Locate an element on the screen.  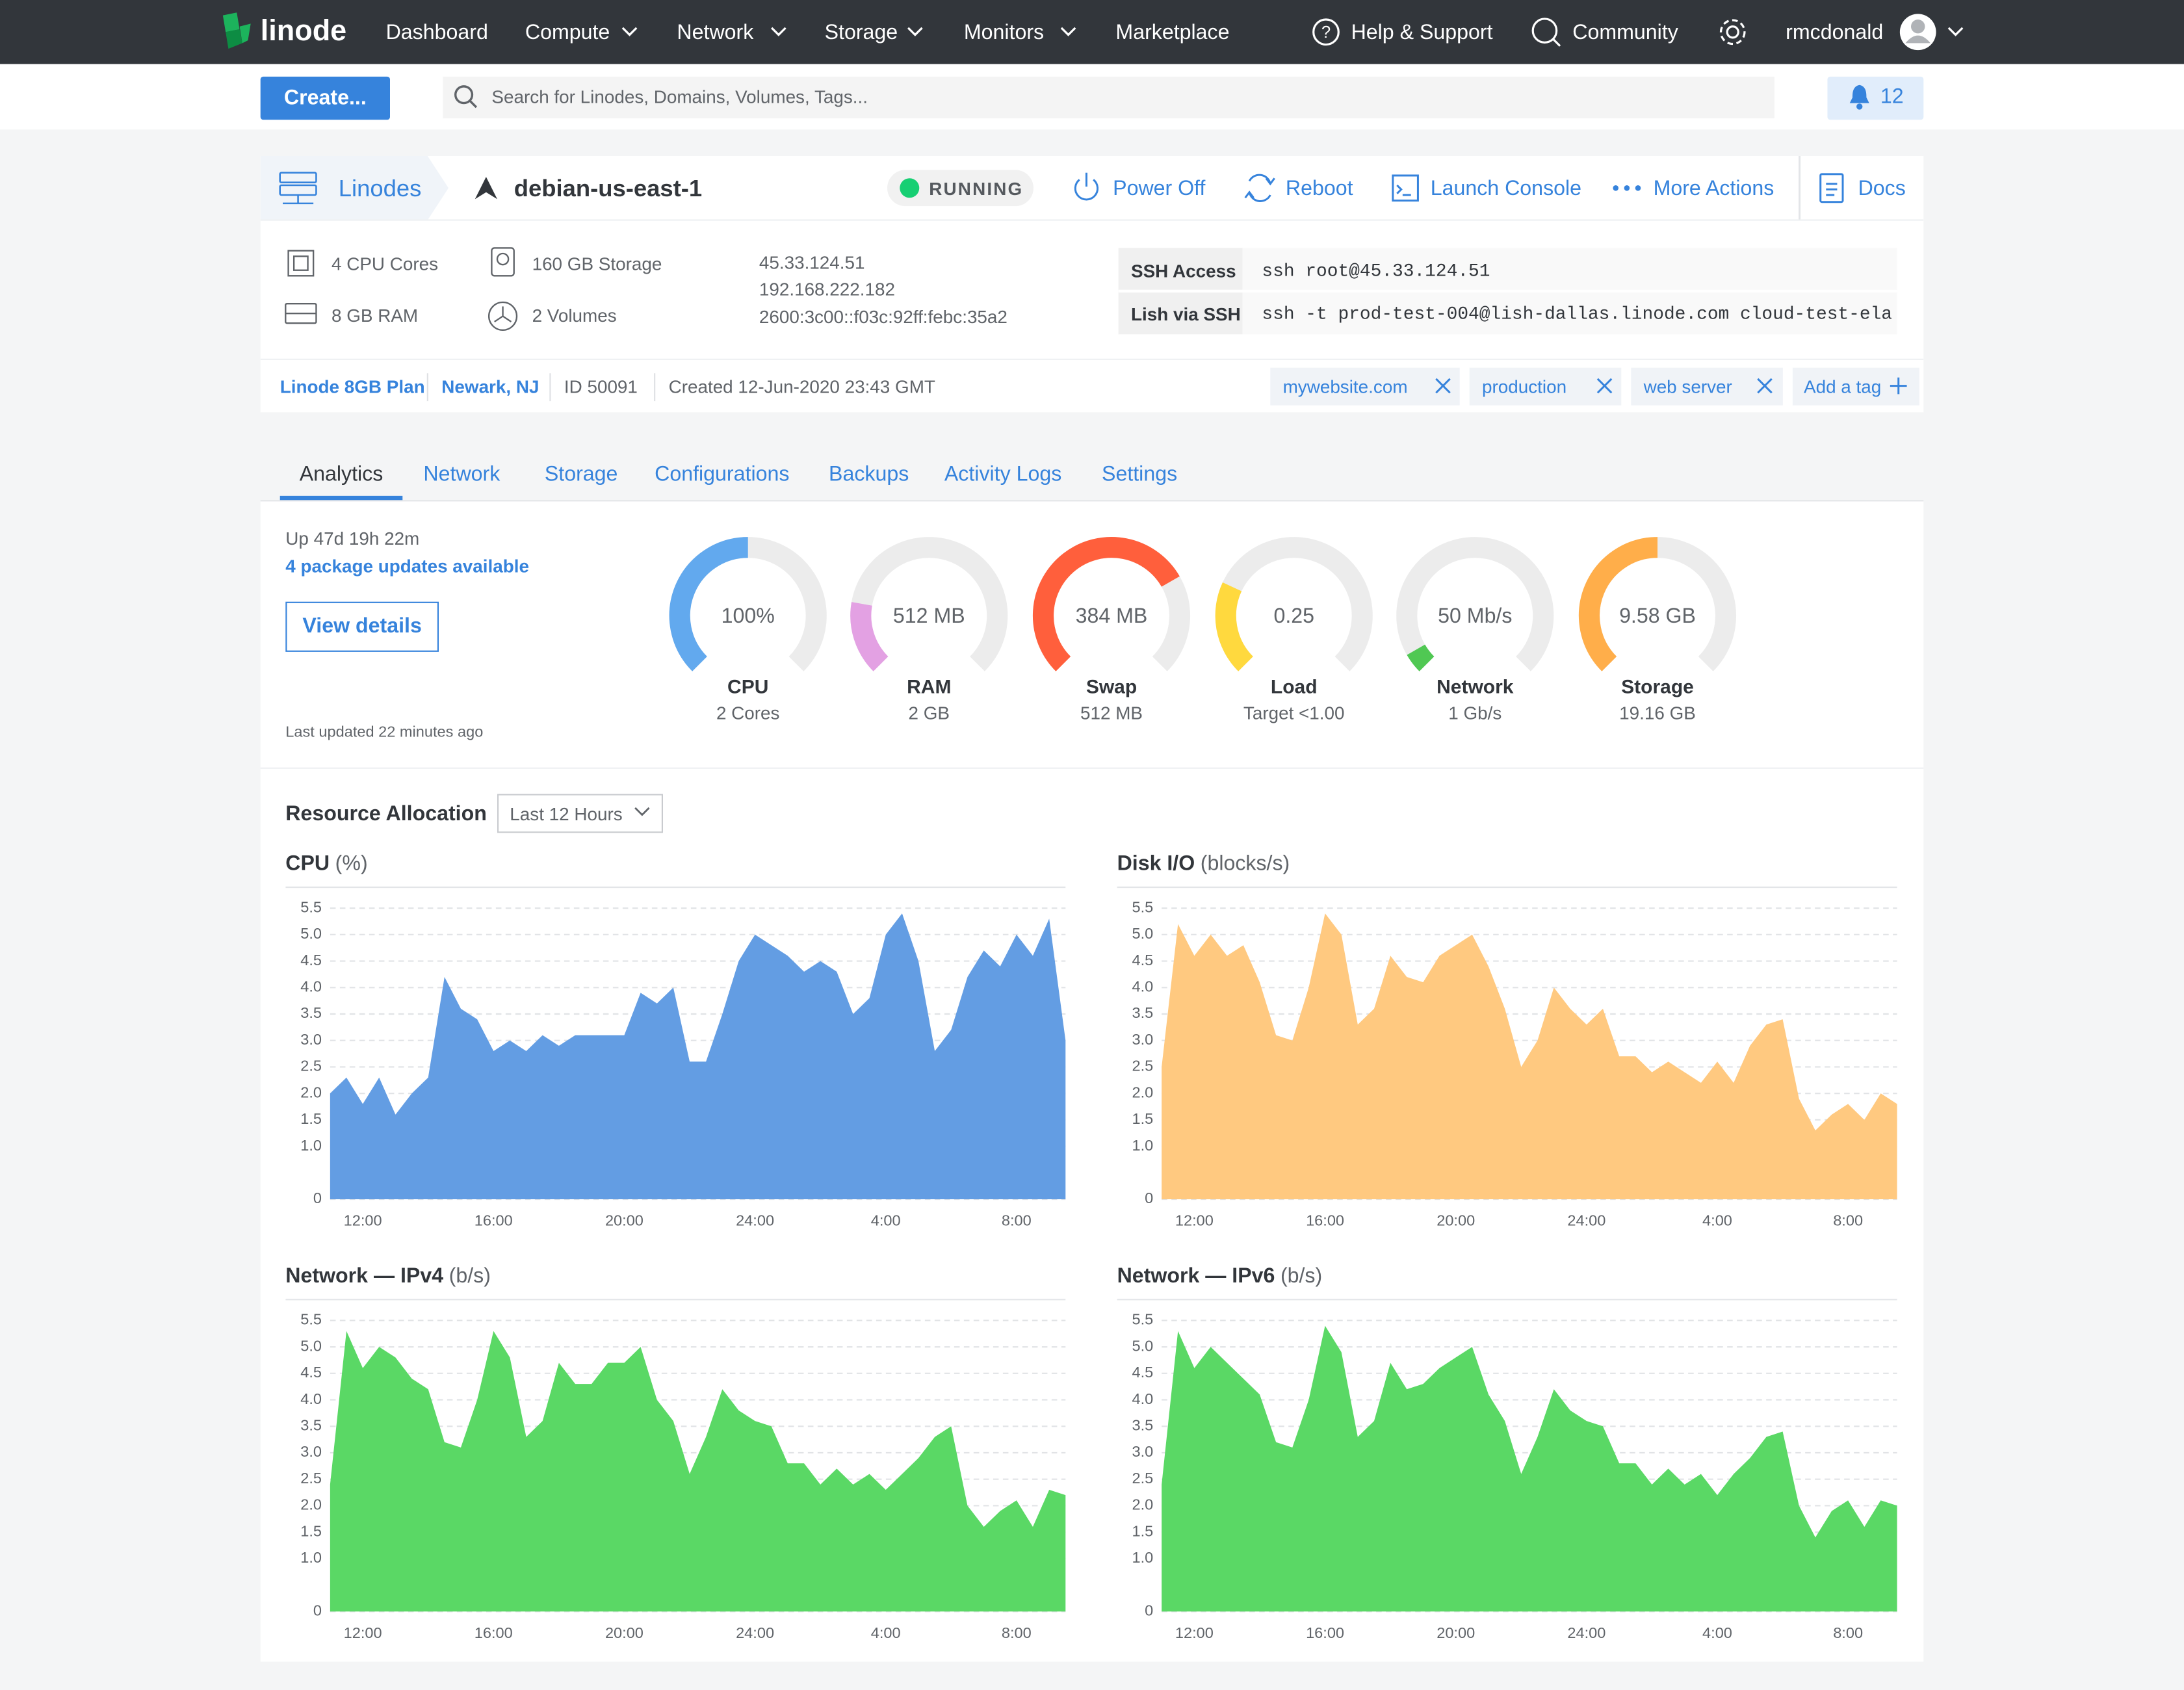
nav-link: Marketplace is located at coordinates (1173, 33).